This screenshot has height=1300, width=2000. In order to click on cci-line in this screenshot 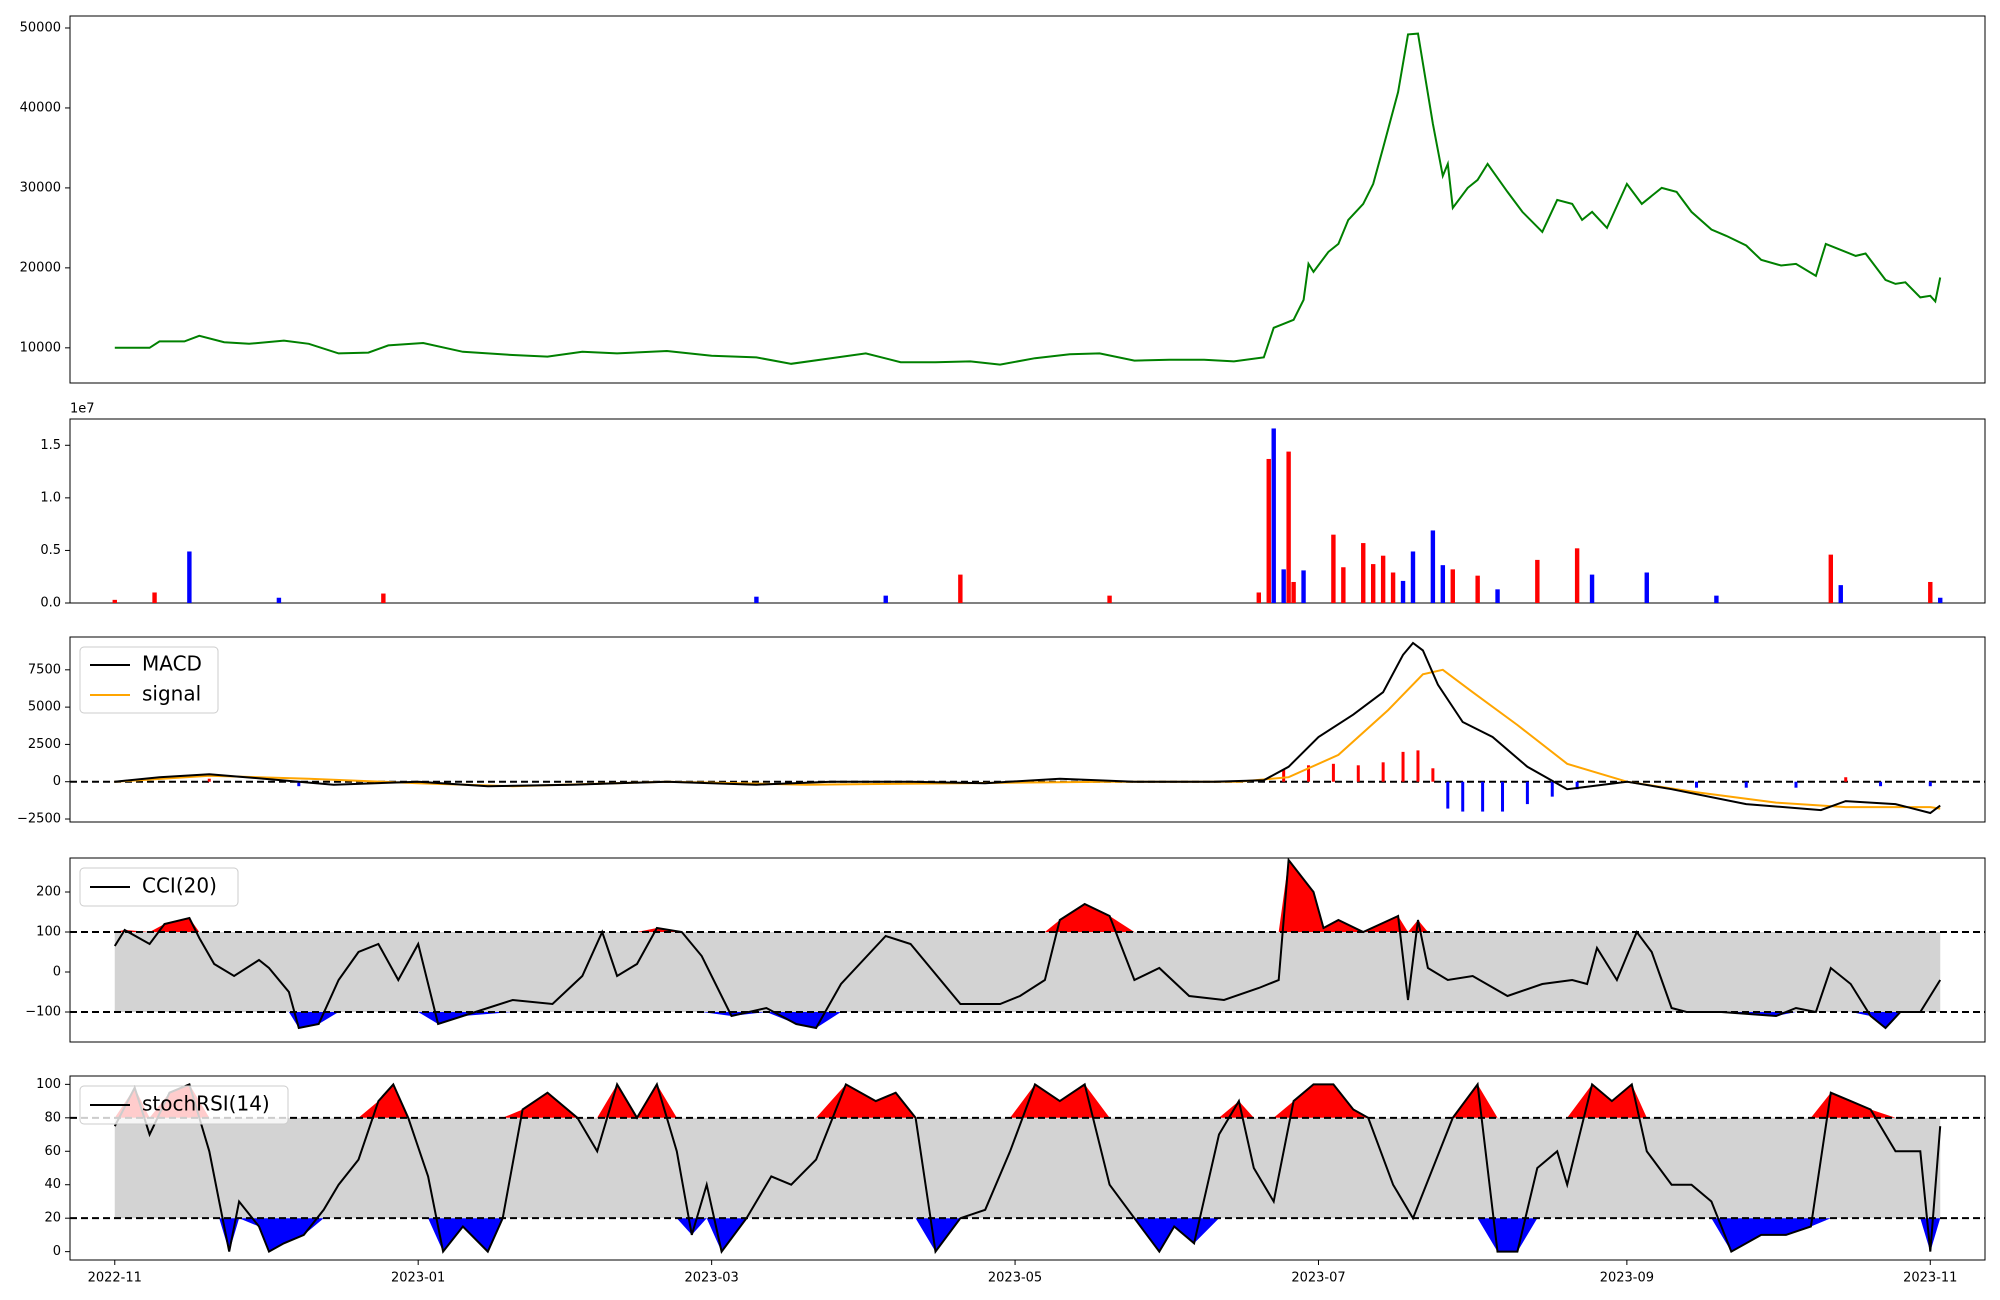, I will do `click(1027, 943)`.